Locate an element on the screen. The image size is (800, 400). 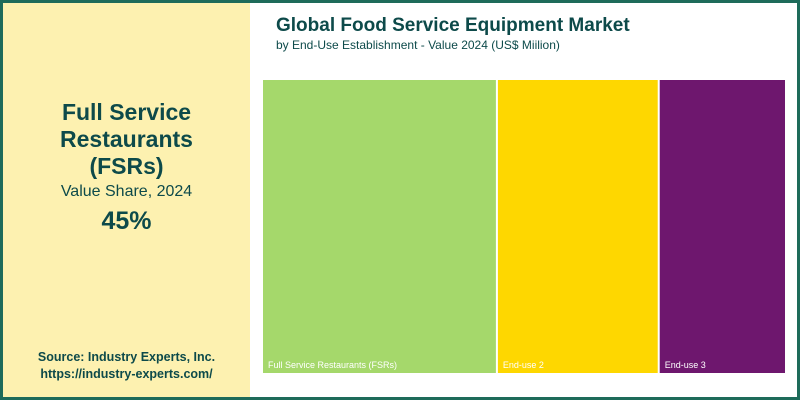
highlight-value: 45% is located at coordinates (126, 221).